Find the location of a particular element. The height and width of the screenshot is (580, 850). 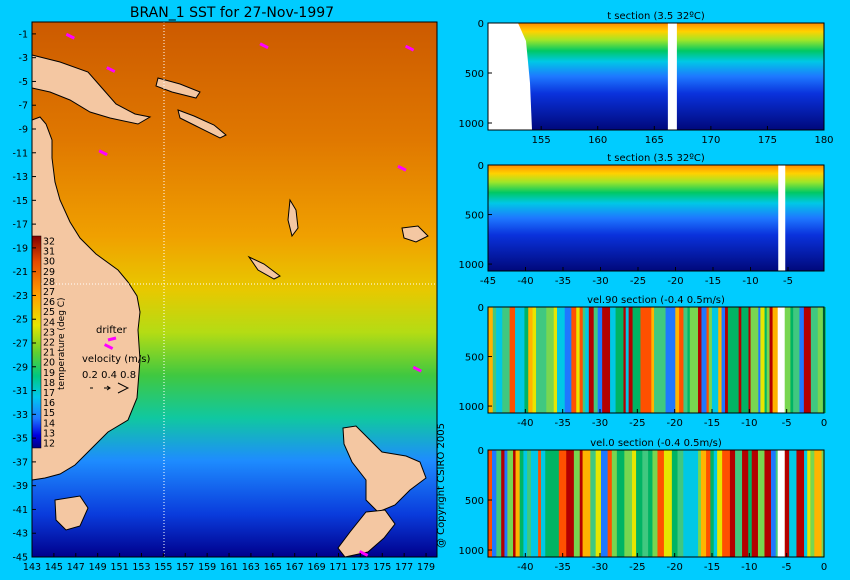

map-x-tick-label: 143 is located at coordinates (32, 567).